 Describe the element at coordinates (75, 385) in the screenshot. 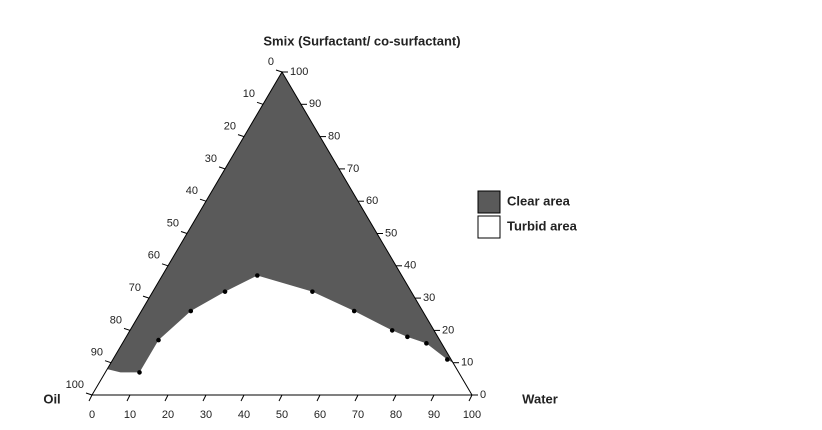

I see `oil-tick-label: 100` at that location.